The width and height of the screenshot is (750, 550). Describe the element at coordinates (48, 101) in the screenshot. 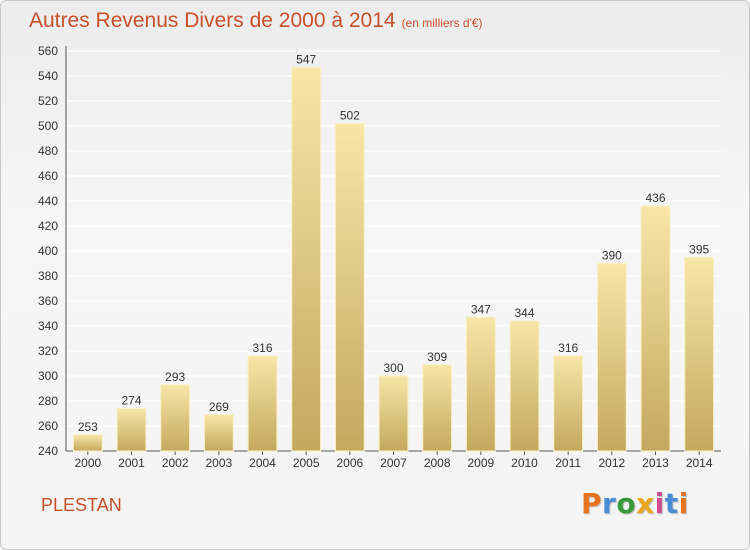

I see `y-tick-label: 520` at that location.